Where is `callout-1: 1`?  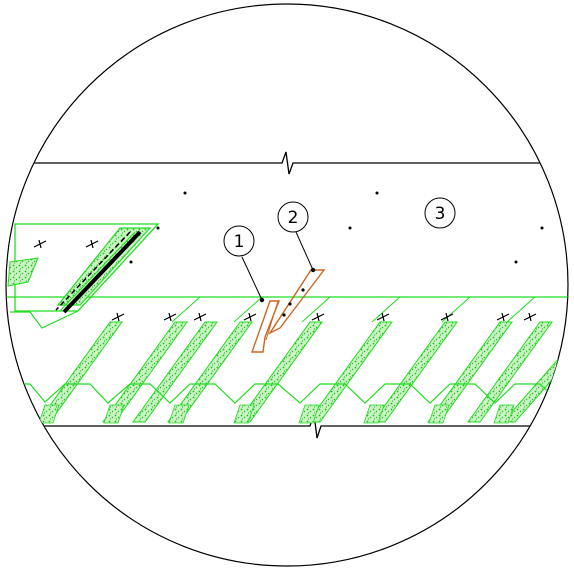 callout-1: 1 is located at coordinates (239, 241).